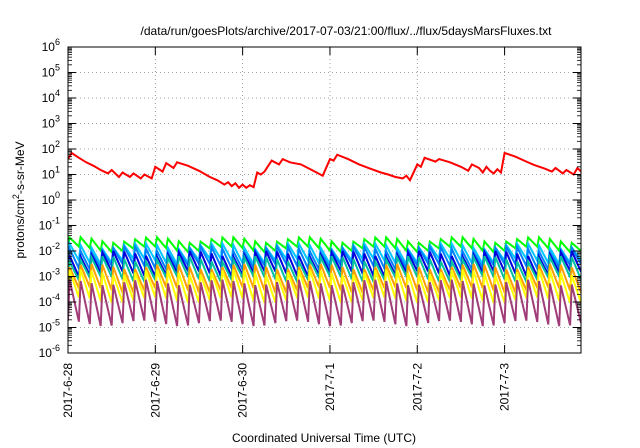  What do you see at coordinates (51, 147) in the screenshot?
I see `y-tick-label: 10²` at bounding box center [51, 147].